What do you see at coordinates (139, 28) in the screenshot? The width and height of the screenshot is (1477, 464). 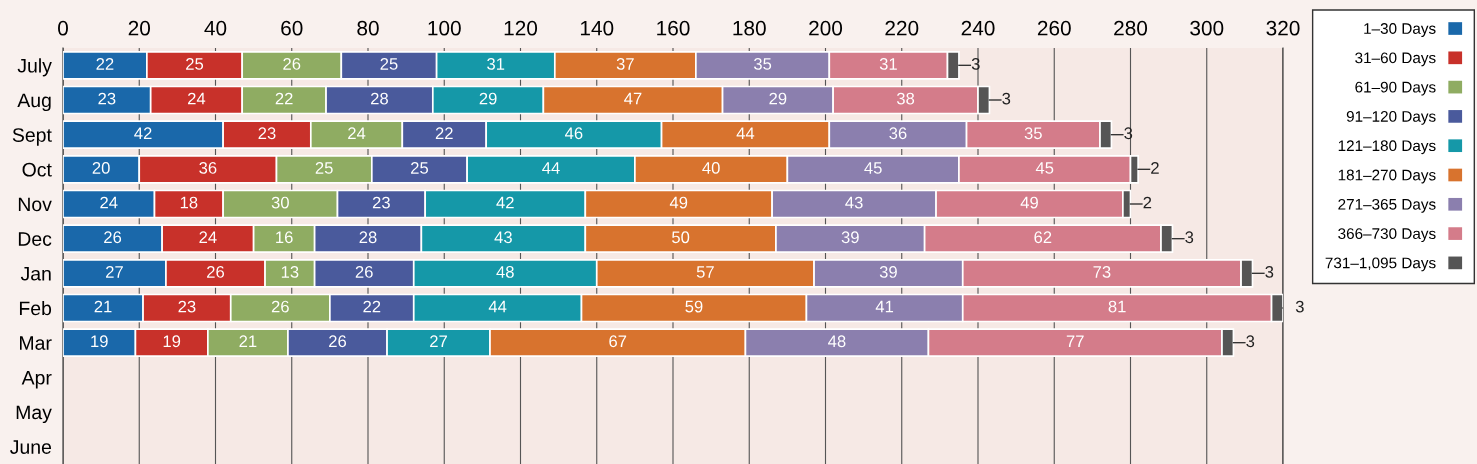 I see `x-tick-label: 20` at bounding box center [139, 28].